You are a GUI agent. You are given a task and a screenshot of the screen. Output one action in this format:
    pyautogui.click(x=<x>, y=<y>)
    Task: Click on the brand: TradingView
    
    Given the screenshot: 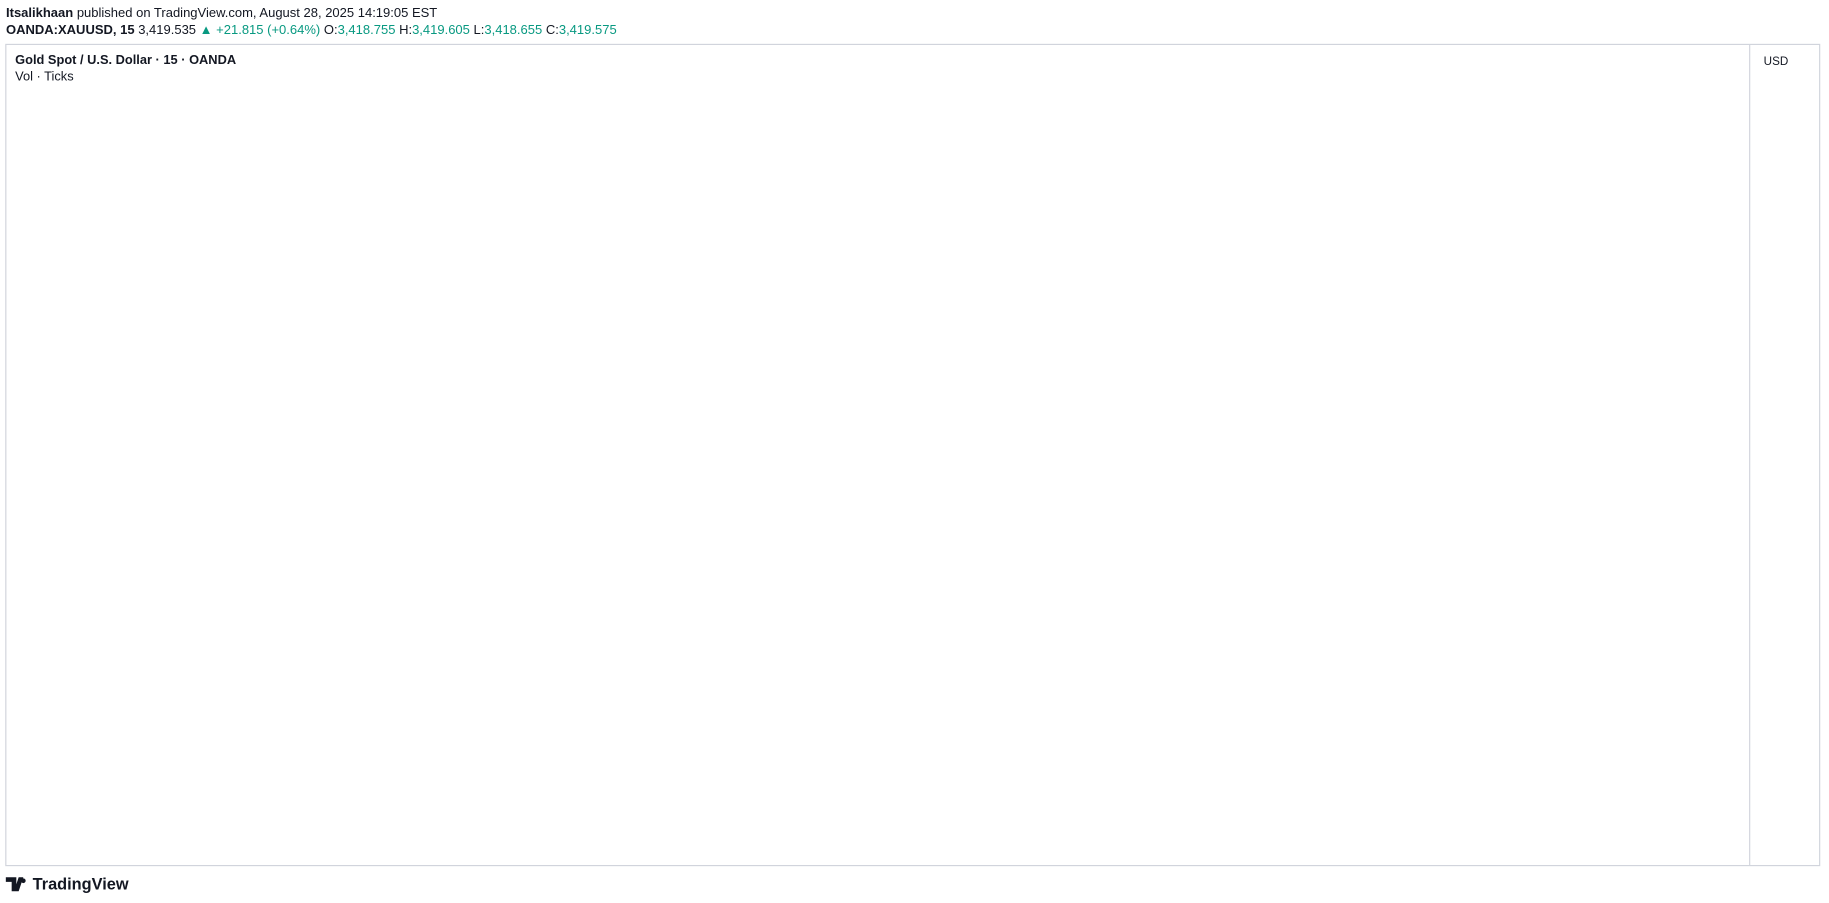 What is the action you would take?
    pyautogui.click(x=81, y=885)
    